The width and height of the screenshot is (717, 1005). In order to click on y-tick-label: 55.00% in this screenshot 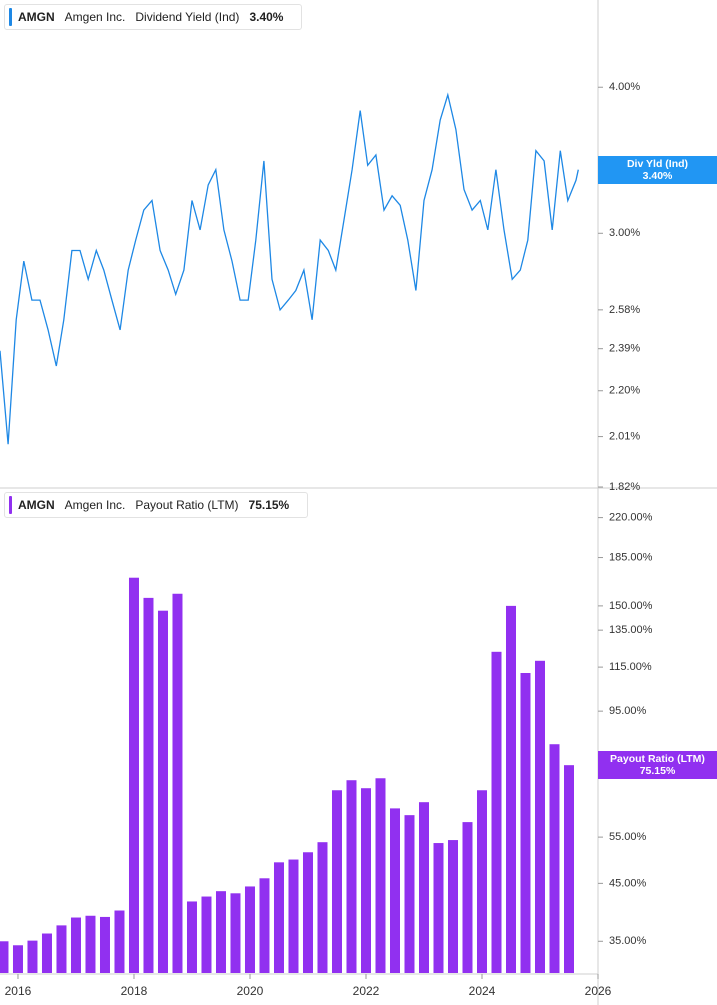, I will do `click(628, 837)`.